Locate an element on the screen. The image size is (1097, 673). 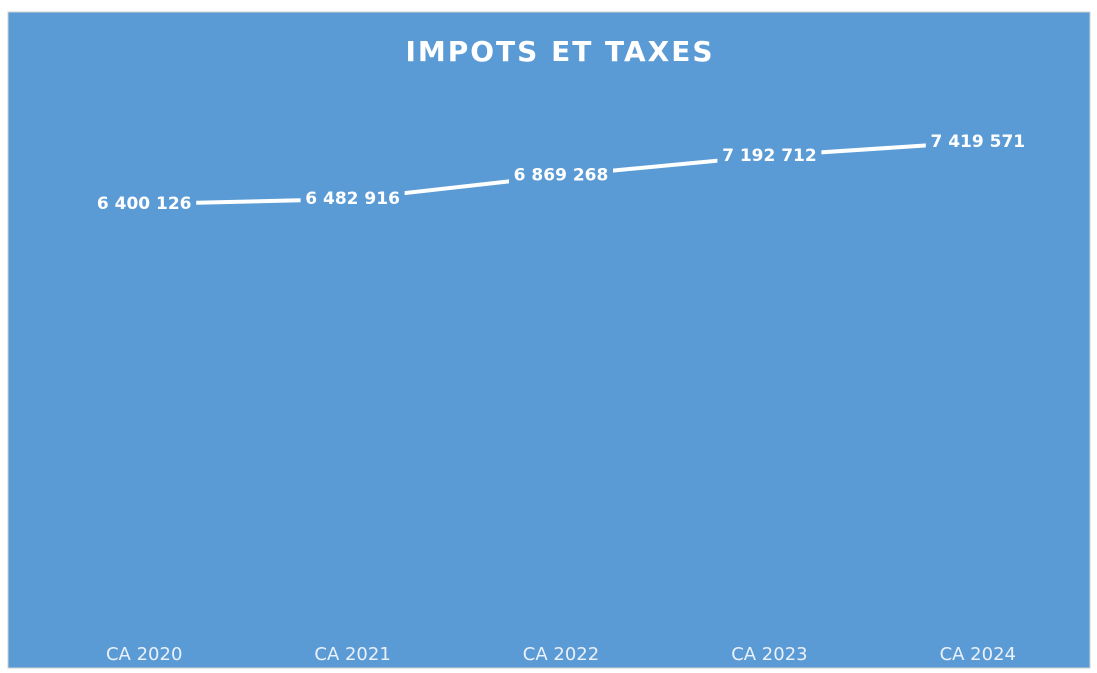
chart-title: IMPOTS ET TAXES is located at coordinates (559, 51).